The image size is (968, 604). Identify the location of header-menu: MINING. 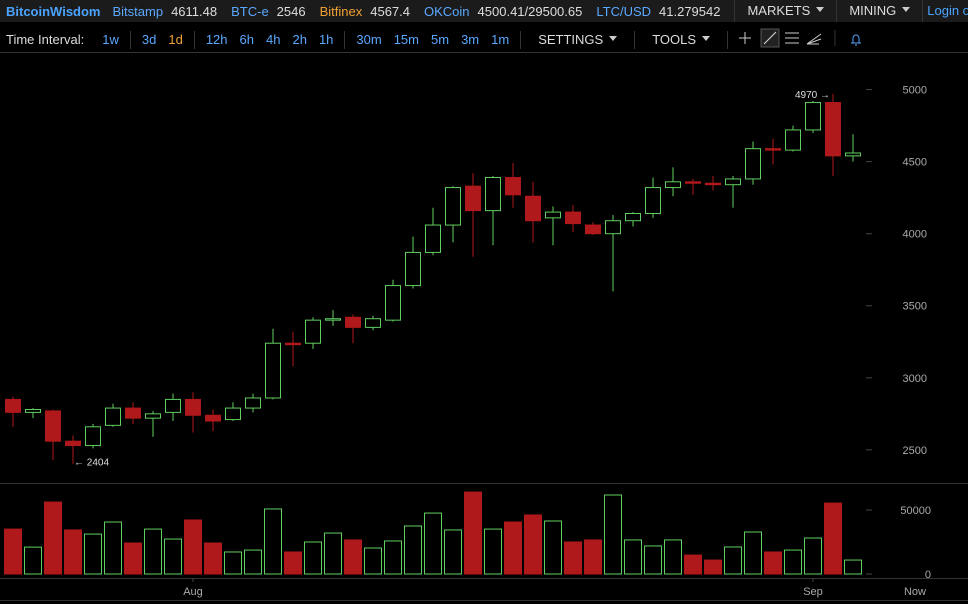
(879, 11).